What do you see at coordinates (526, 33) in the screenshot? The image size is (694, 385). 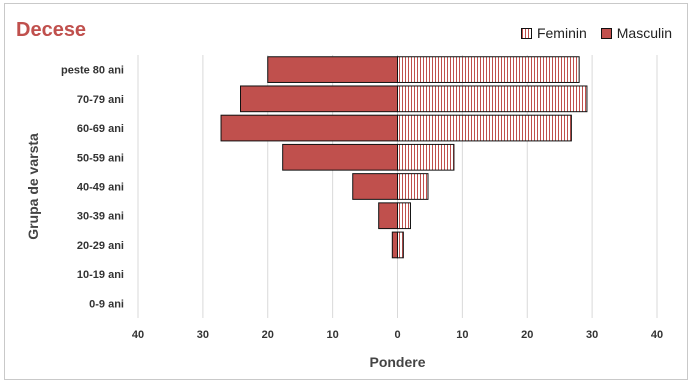 I see `legend-swatch-feminin` at bounding box center [526, 33].